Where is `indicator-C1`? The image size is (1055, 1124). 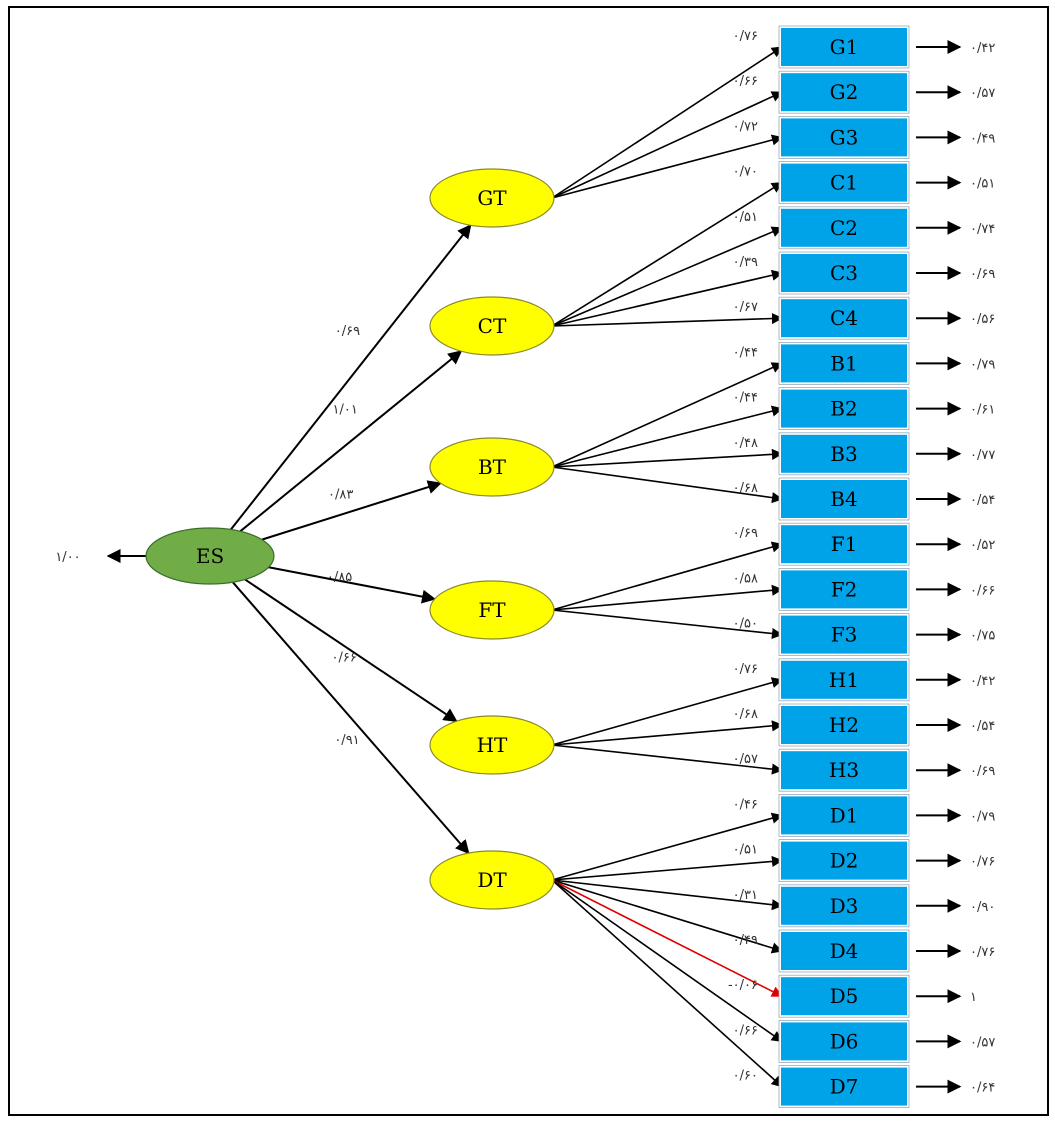 indicator-C1 is located at coordinates (844, 182).